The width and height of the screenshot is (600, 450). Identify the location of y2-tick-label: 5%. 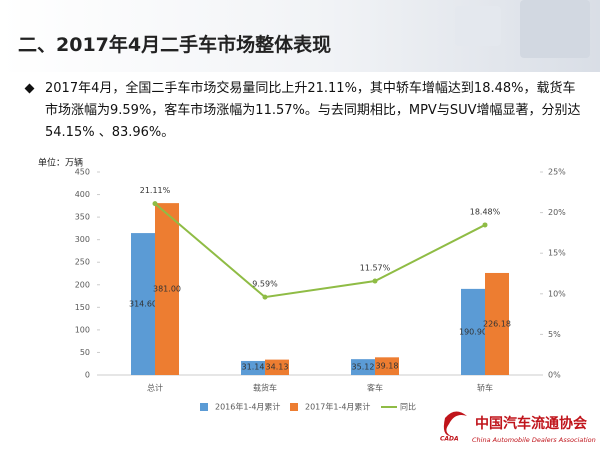
(554, 334).